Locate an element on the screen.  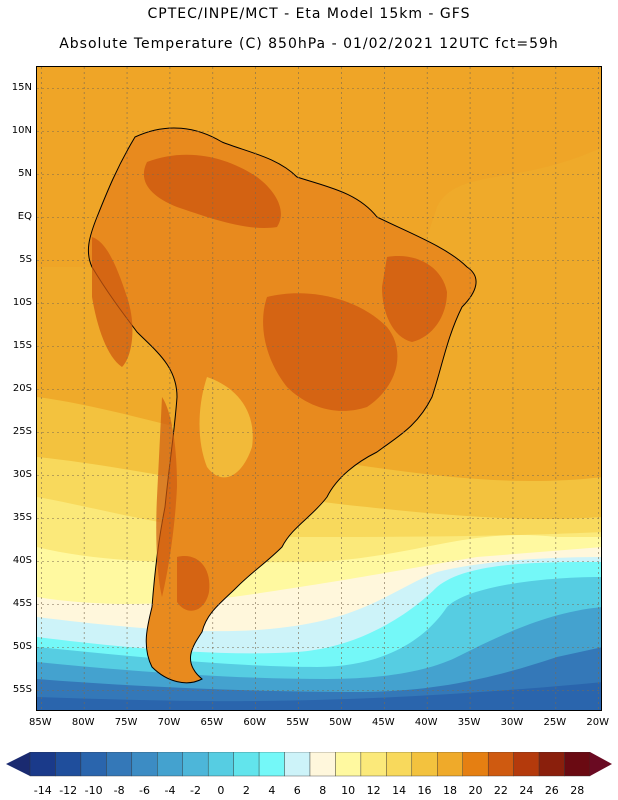
colorbar-label: 14 is located at coordinates (399, 790).